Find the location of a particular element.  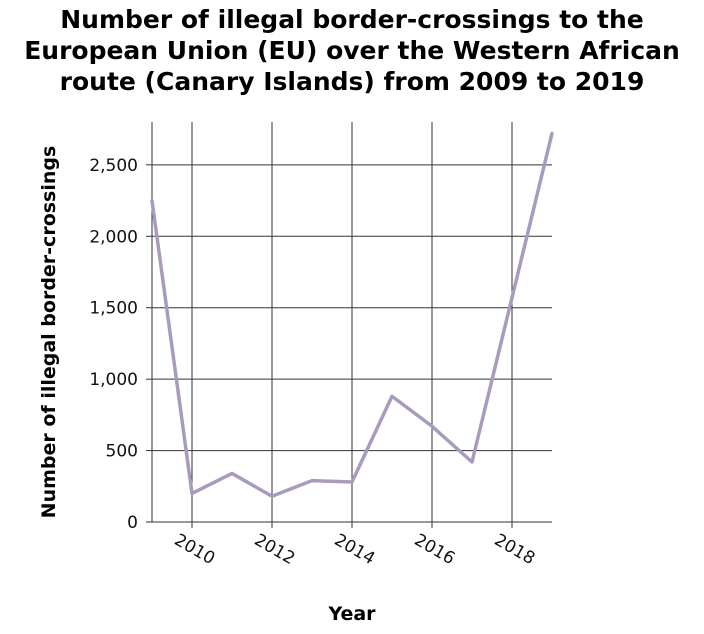

x-tick-label: 2018 is located at coordinates (514, 549).